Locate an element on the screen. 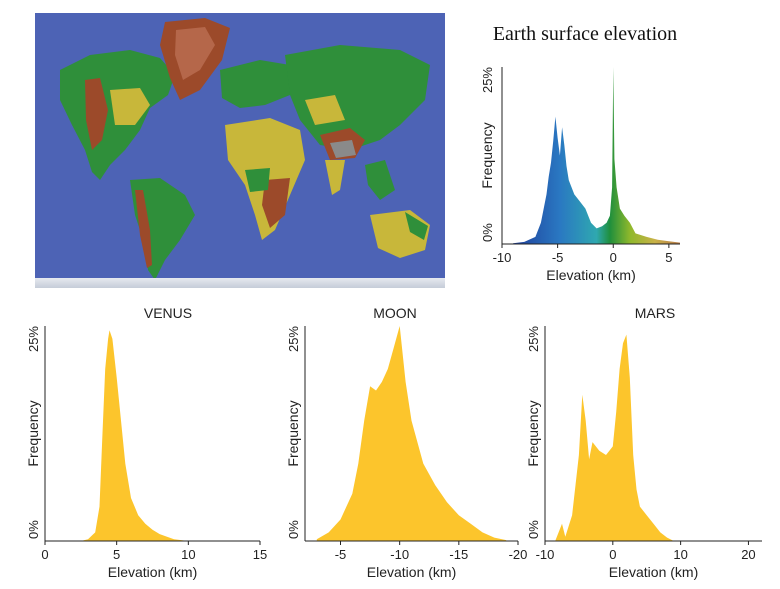 The width and height of the screenshot is (780, 589). earth-x-tick-label: -5 is located at coordinates (558, 257).